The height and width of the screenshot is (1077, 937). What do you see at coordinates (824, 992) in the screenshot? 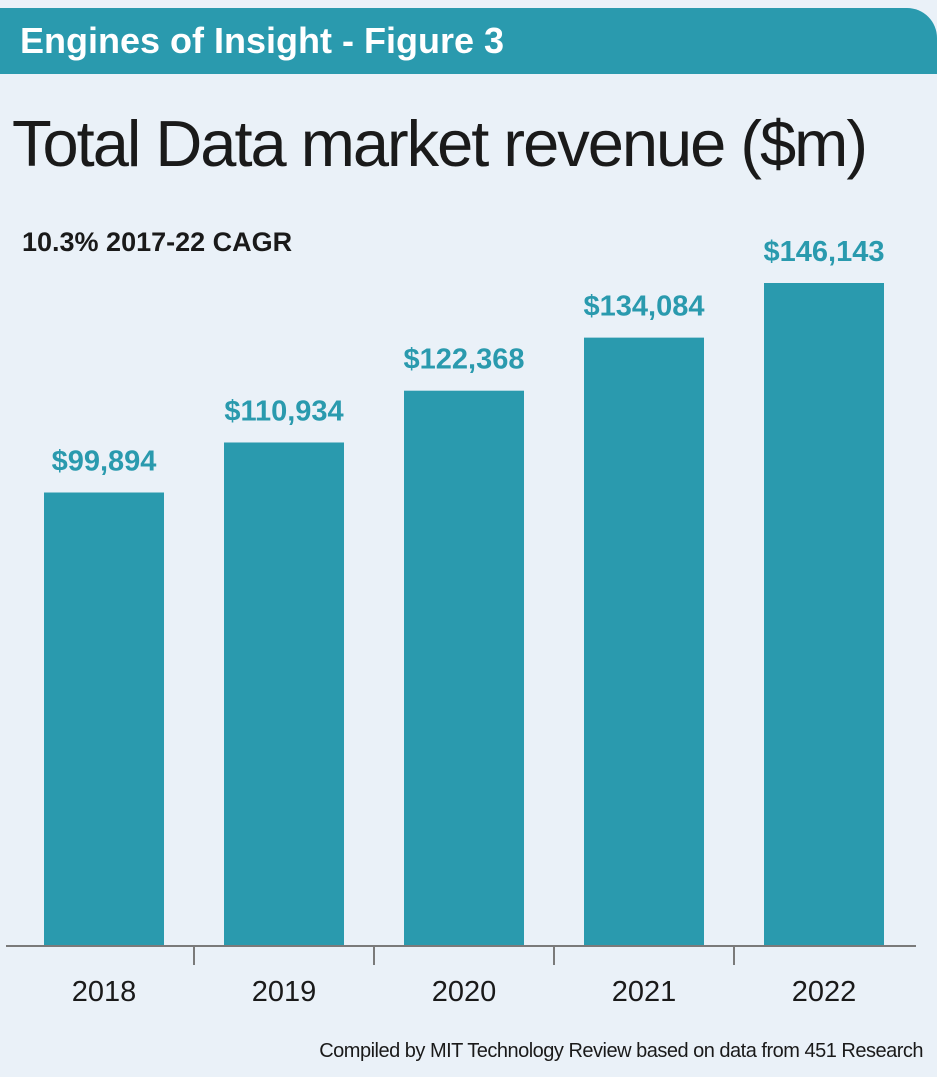
I see `tick-label-2022: 2022` at bounding box center [824, 992].